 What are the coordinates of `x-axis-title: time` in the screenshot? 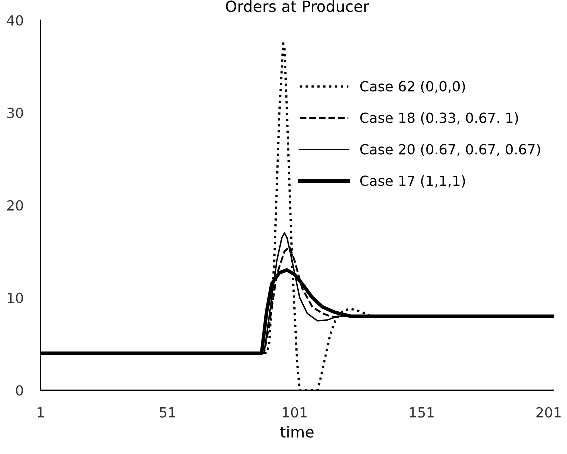 It's located at (297, 432).